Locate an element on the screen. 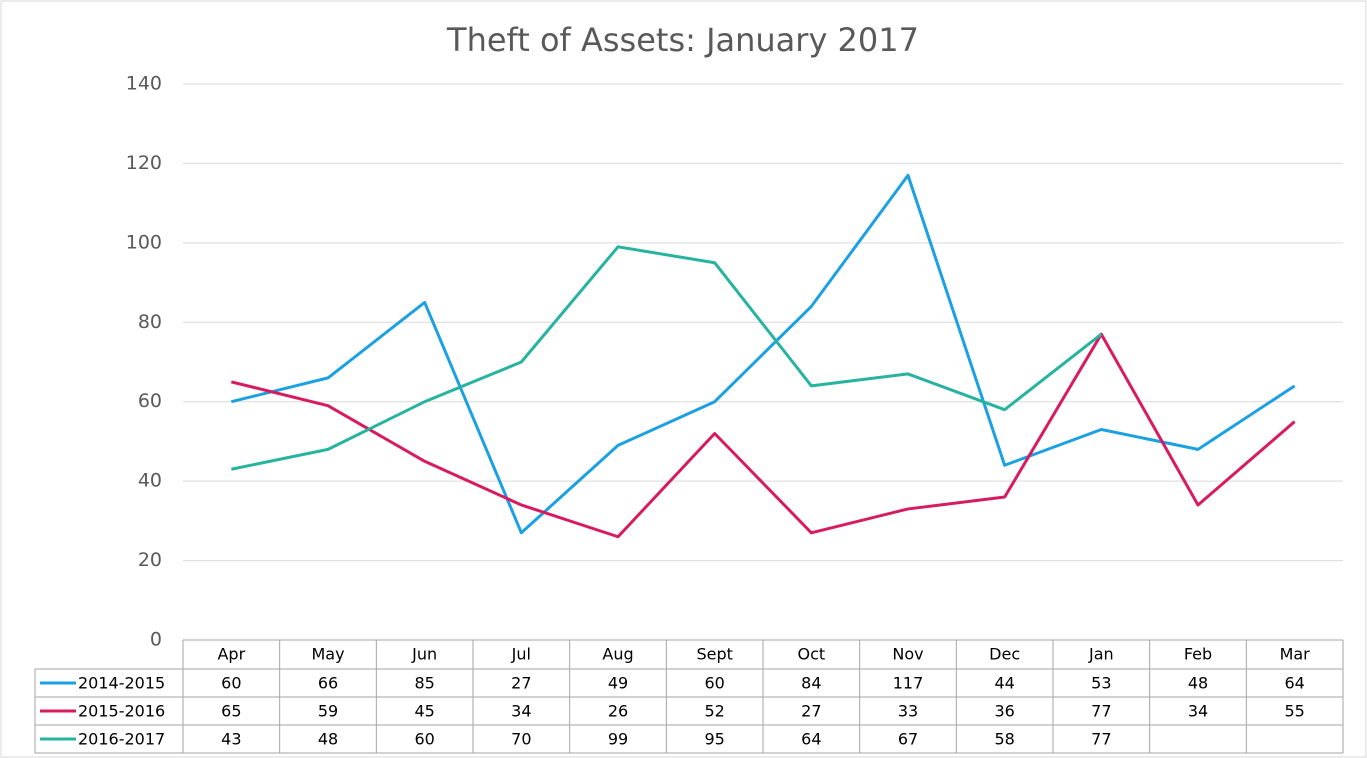 This screenshot has height=758, width=1367. table-value: 33 is located at coordinates (908, 711).